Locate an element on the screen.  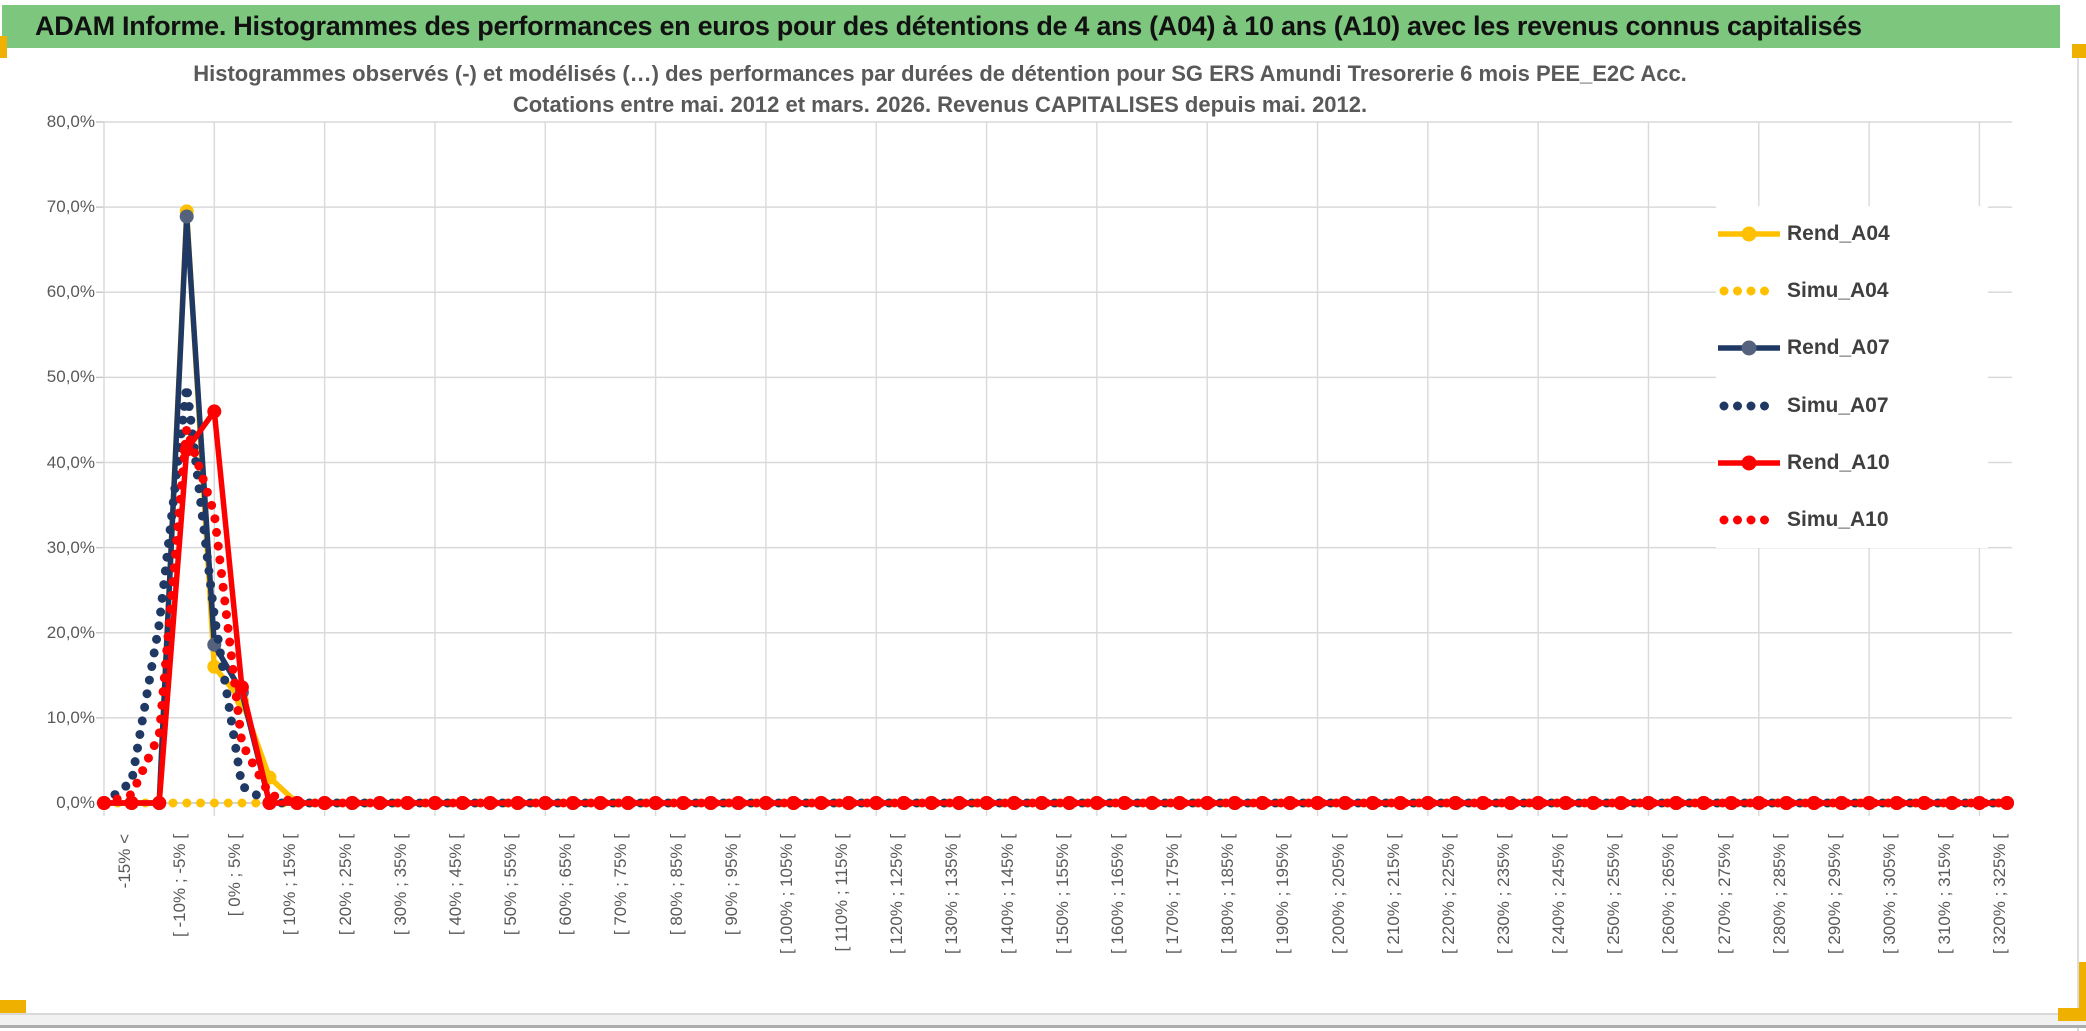
x-axis-tick-label: [ 140% ; 145% [ is located at coordinates (1007, 894).